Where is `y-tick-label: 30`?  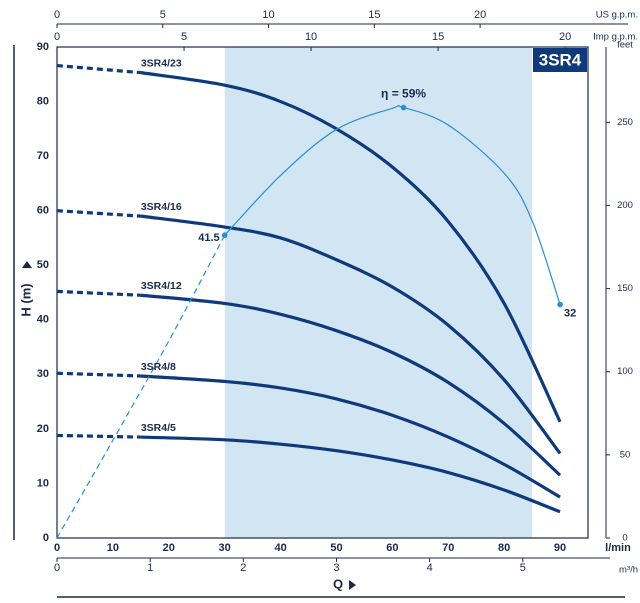
y-tick-label: 30 is located at coordinates (43, 374).